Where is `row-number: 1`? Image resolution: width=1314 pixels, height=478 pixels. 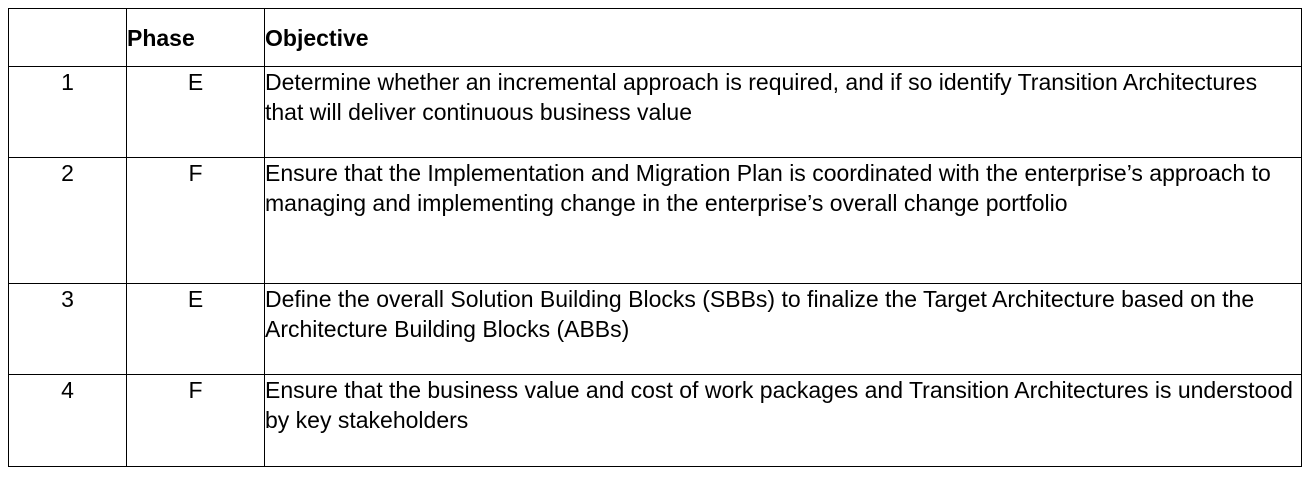
row-number: 1 is located at coordinates (67, 112).